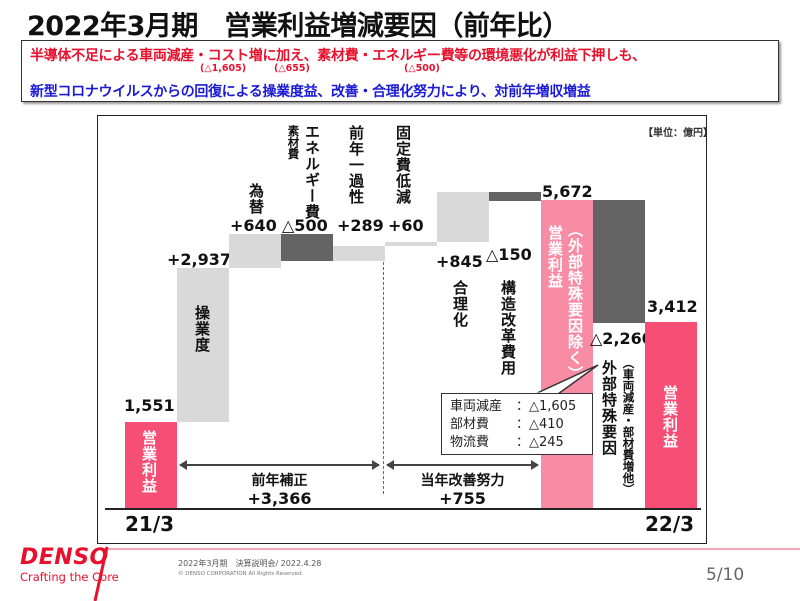 The image size is (800, 601). I want to click on brand-tagline: Crafting the Core, so click(69, 577).